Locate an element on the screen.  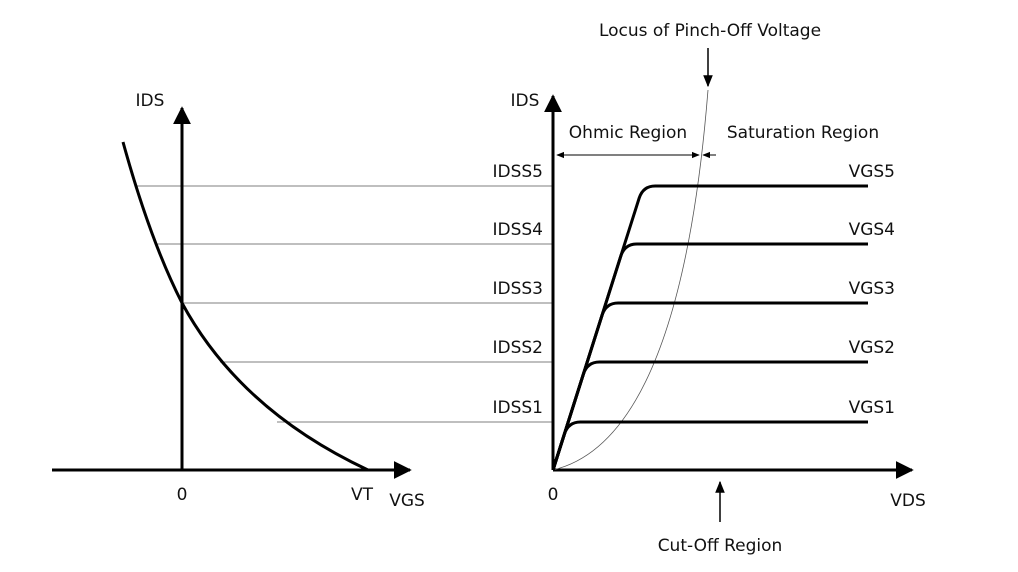
vgs-label: VGS5 is located at coordinates (872, 172).